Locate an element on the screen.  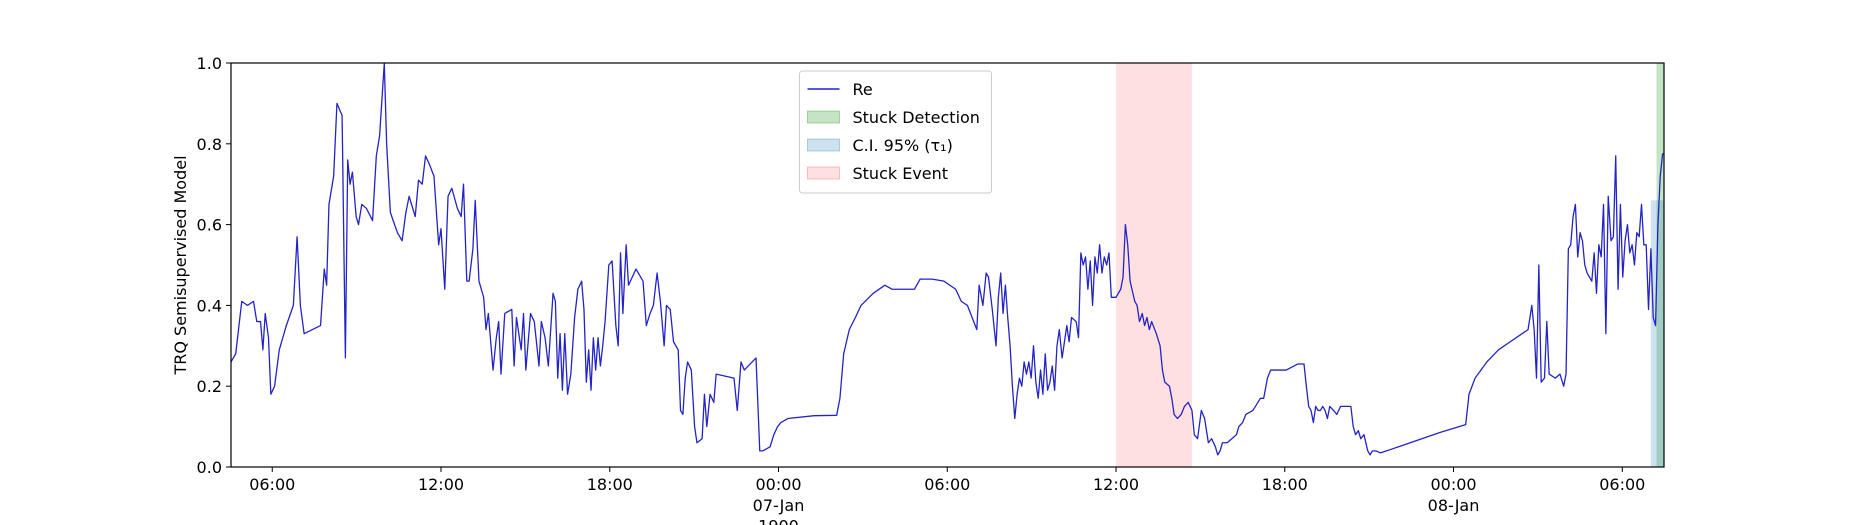
y-axis-label: TRQ Semisupervised Model is located at coordinates (180, 265).